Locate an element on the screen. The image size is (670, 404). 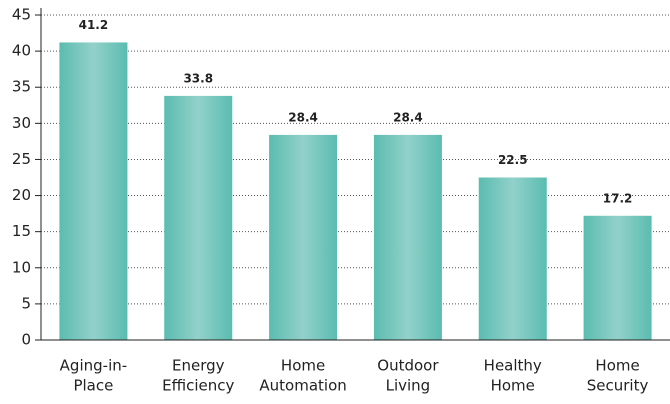
x-tick-label: Healthy is located at coordinates (513, 366).